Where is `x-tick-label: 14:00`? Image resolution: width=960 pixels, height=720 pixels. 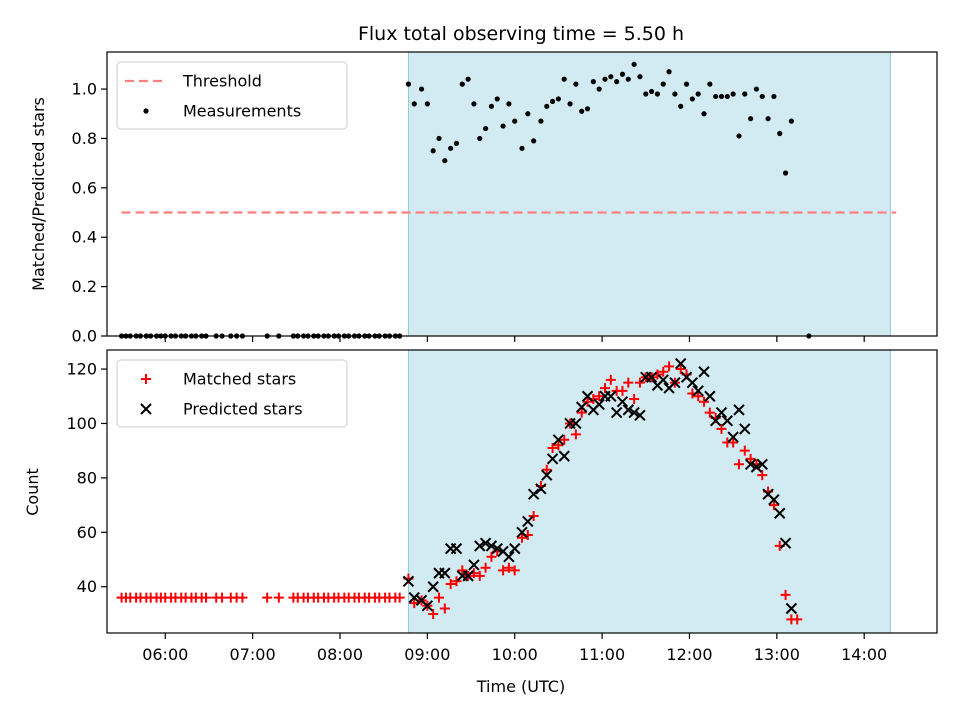
x-tick-label: 14:00 is located at coordinates (864, 654).